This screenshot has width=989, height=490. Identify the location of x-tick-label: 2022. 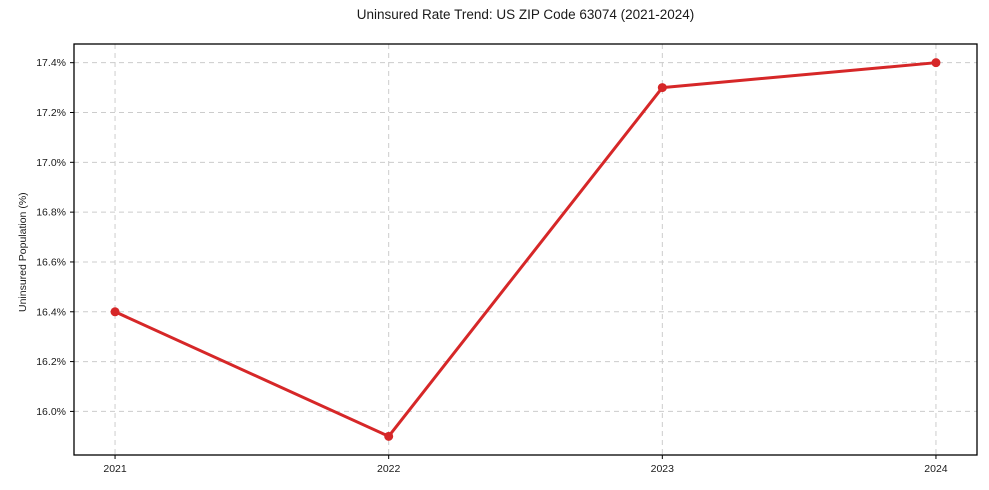
(389, 469).